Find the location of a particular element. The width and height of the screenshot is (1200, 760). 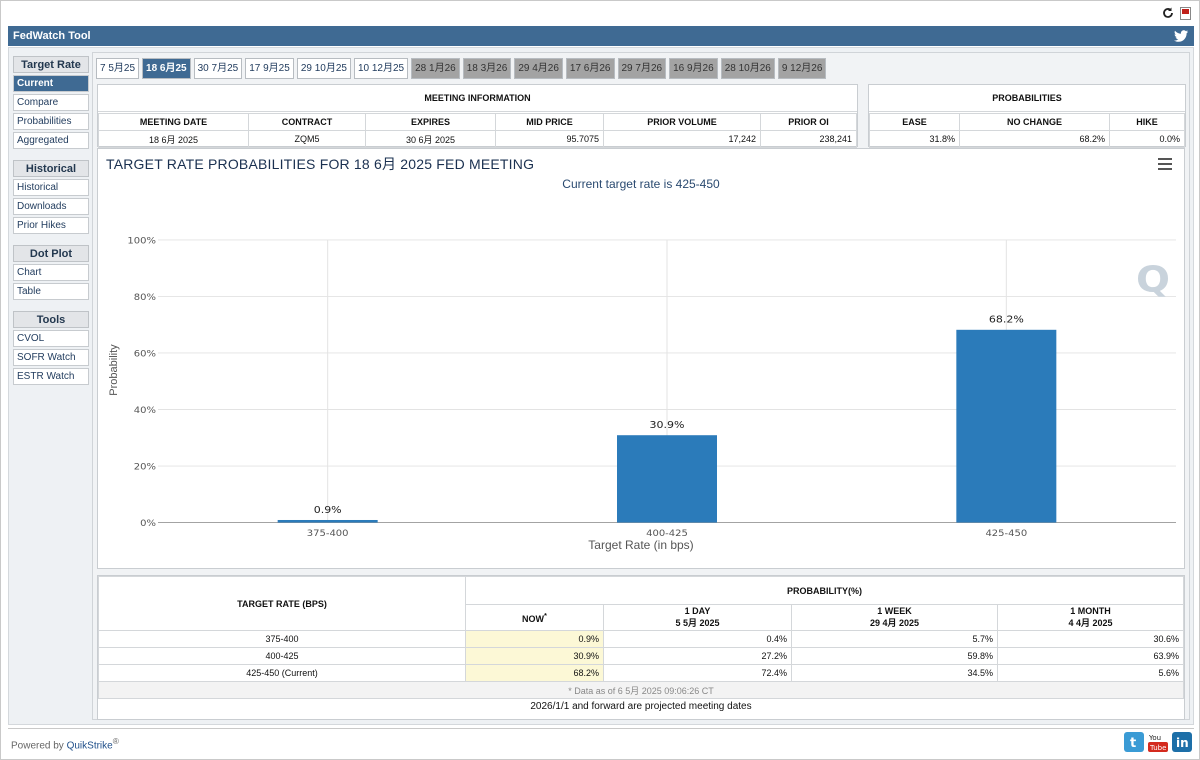

powered-by-label: Powered by is located at coordinates (37, 746).